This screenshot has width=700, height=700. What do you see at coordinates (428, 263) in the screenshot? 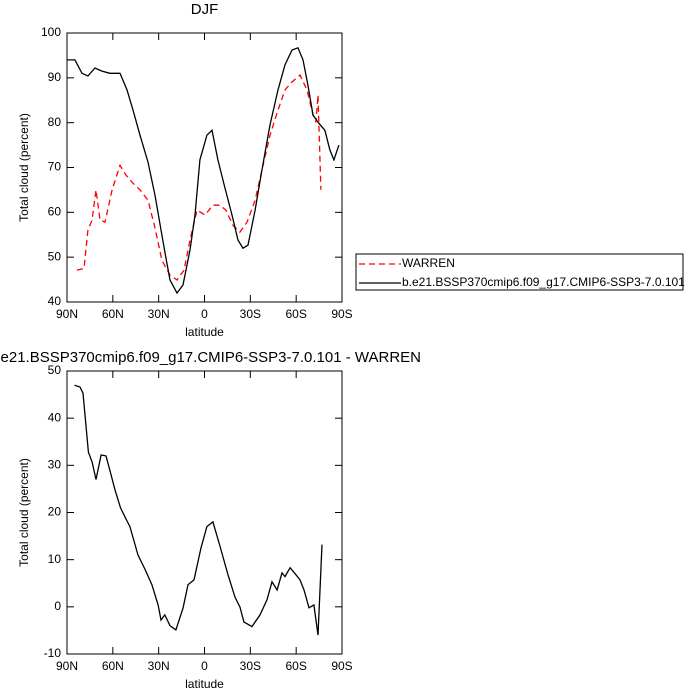
I see `legend-label: WARREN` at bounding box center [428, 263].